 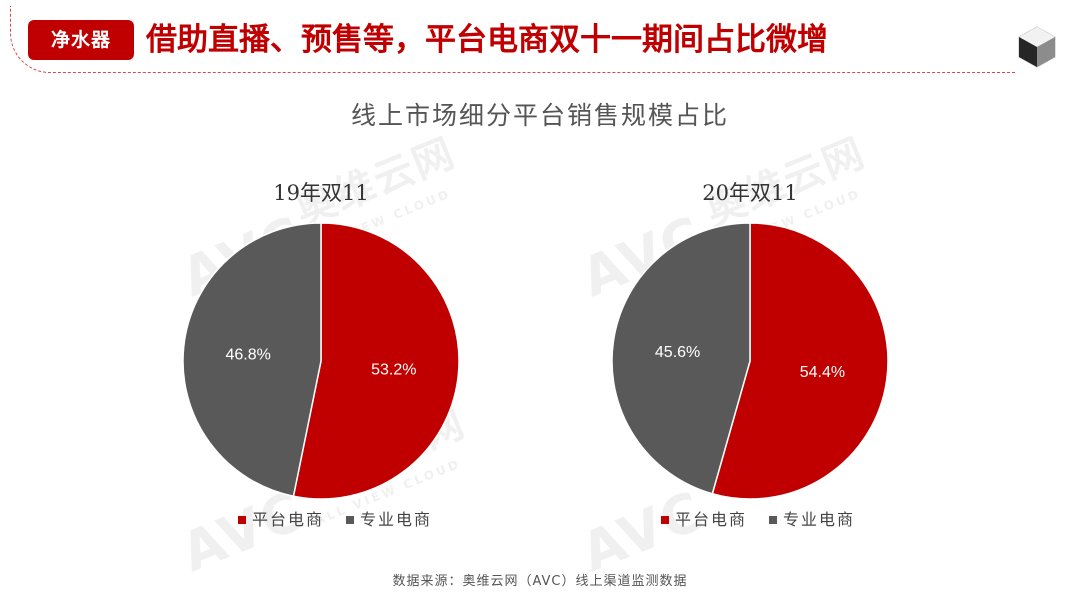 What do you see at coordinates (81, 40) in the screenshot?
I see `category-badge: 净水器` at bounding box center [81, 40].